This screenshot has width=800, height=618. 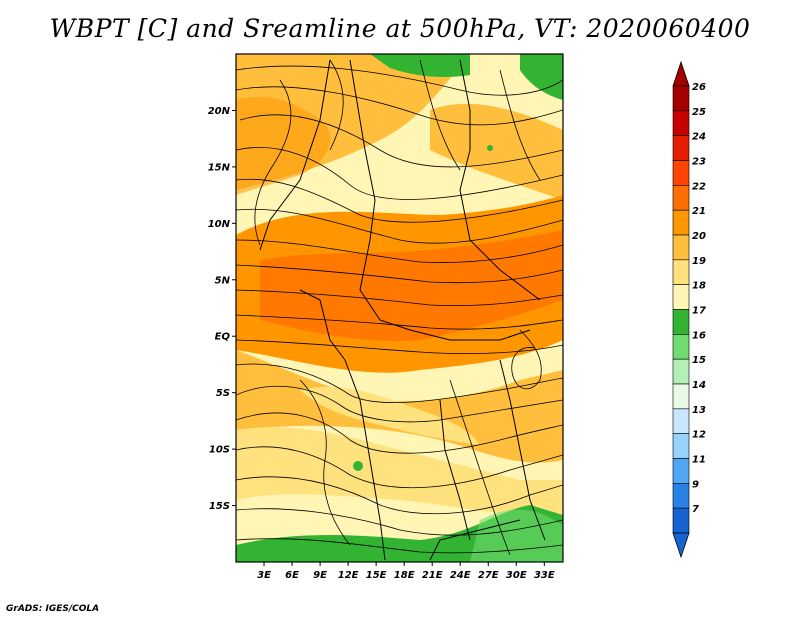 What do you see at coordinates (699, 460) in the screenshot?
I see `colorbar-label: 11` at bounding box center [699, 460].